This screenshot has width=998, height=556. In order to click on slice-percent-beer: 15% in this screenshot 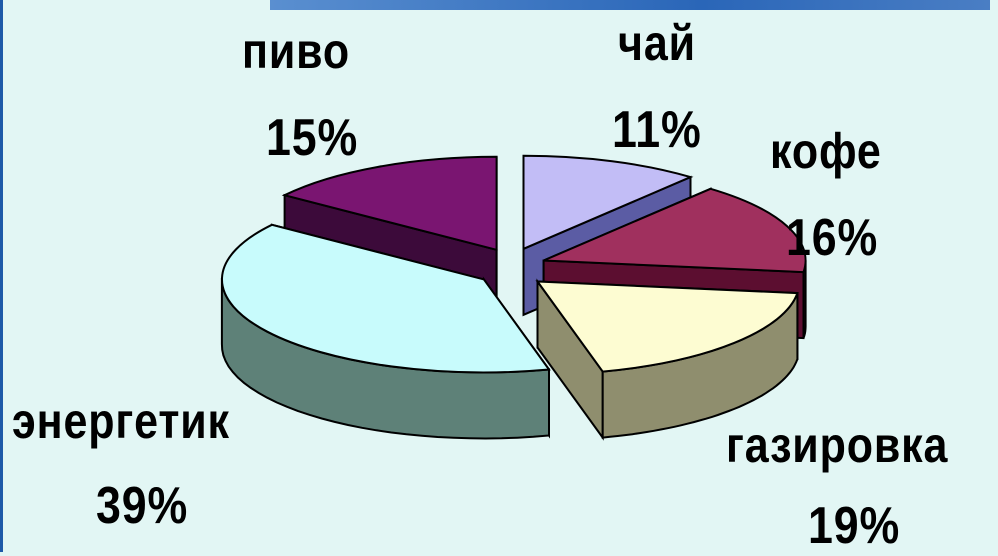, I will do `click(312, 138)`.